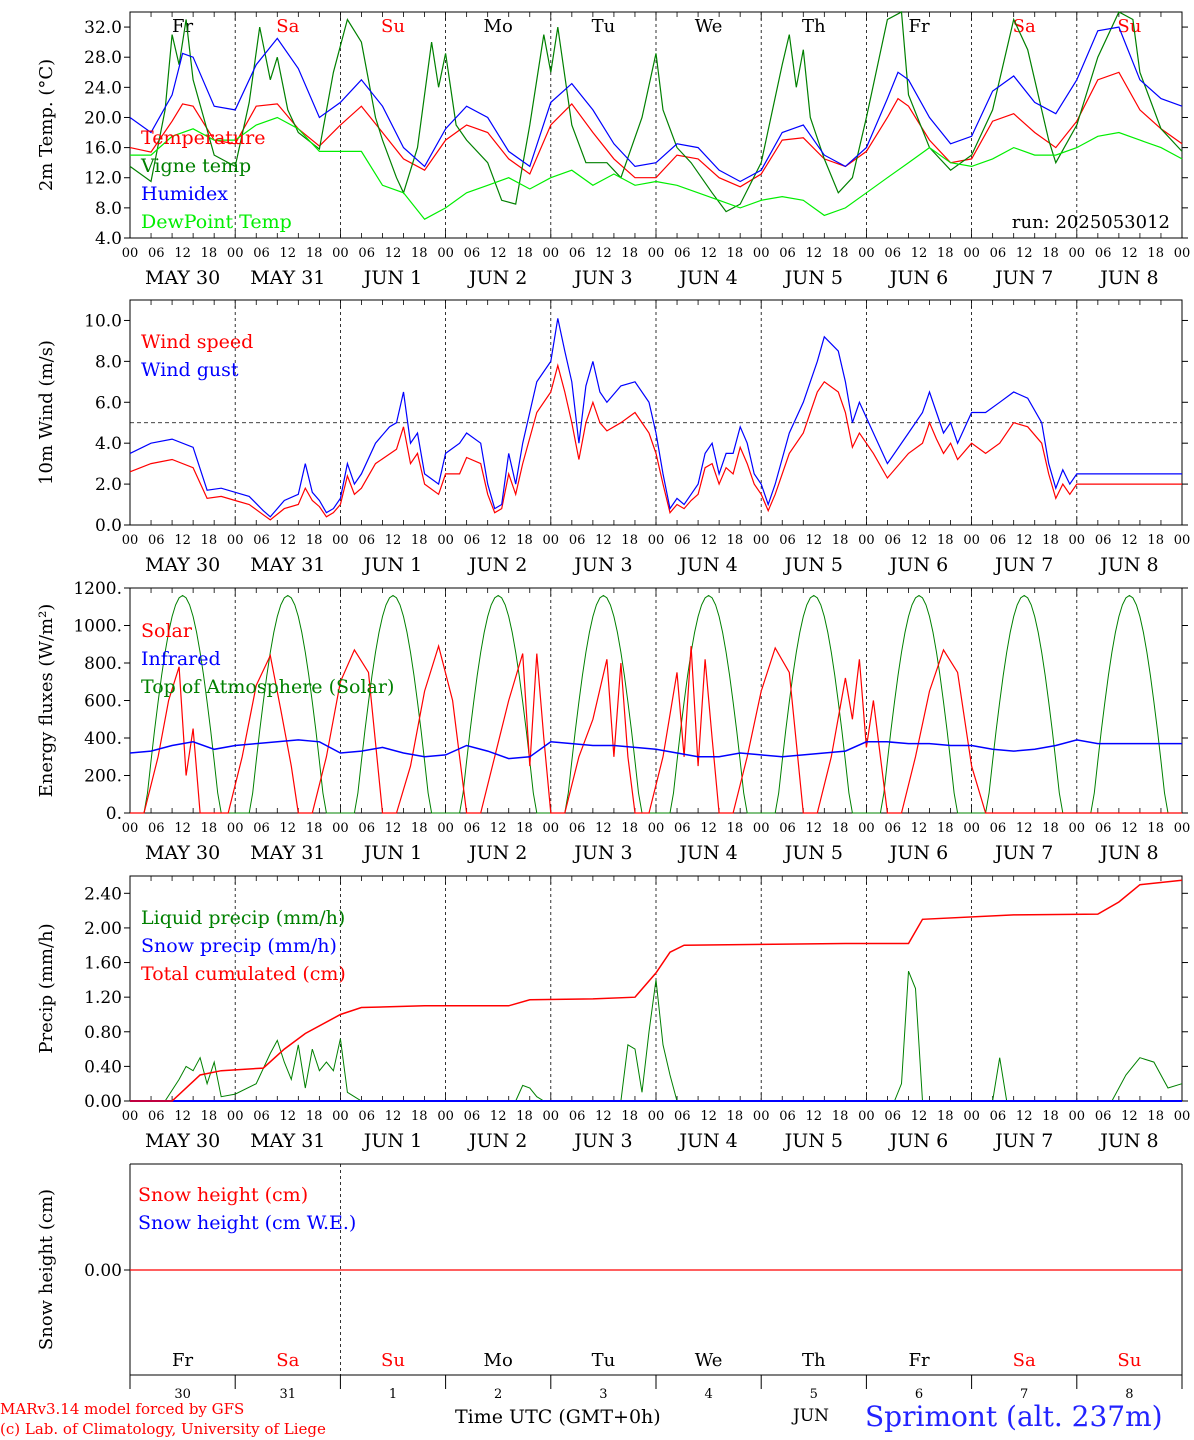 The width and height of the screenshot is (1194, 1440). Describe the element at coordinates (103, 702) in the screenshot. I see `y-tick-label: 600.` at that location.